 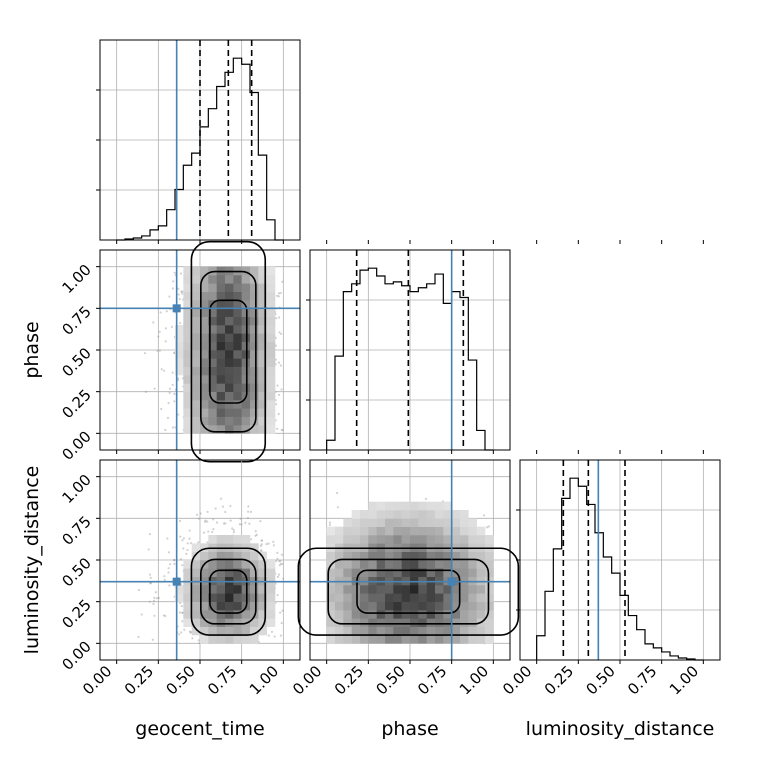 I want to click on x-tick-label: 1.00, so click(x=264, y=680).